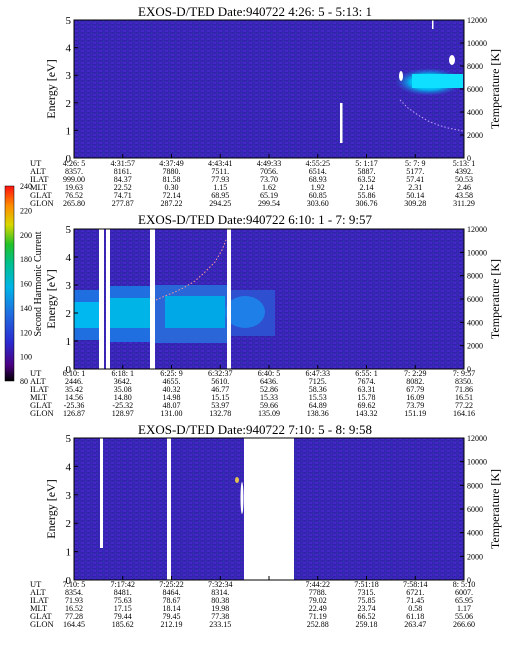 This screenshot has height=649, width=505. What do you see at coordinates (318, 381) in the screenshot?
I see `table-cell: 7125.` at bounding box center [318, 381].